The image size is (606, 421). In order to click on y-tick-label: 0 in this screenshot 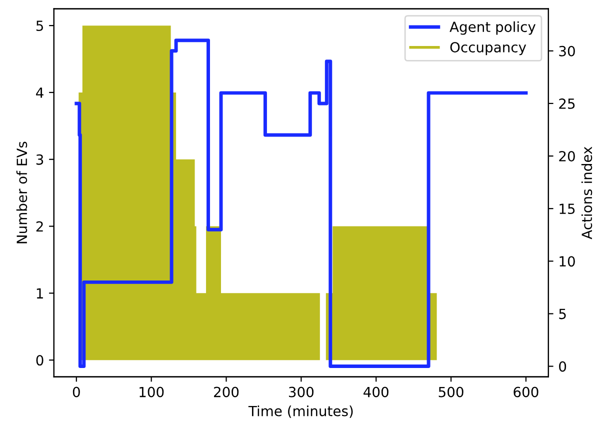, I will do `click(40, 360)`.